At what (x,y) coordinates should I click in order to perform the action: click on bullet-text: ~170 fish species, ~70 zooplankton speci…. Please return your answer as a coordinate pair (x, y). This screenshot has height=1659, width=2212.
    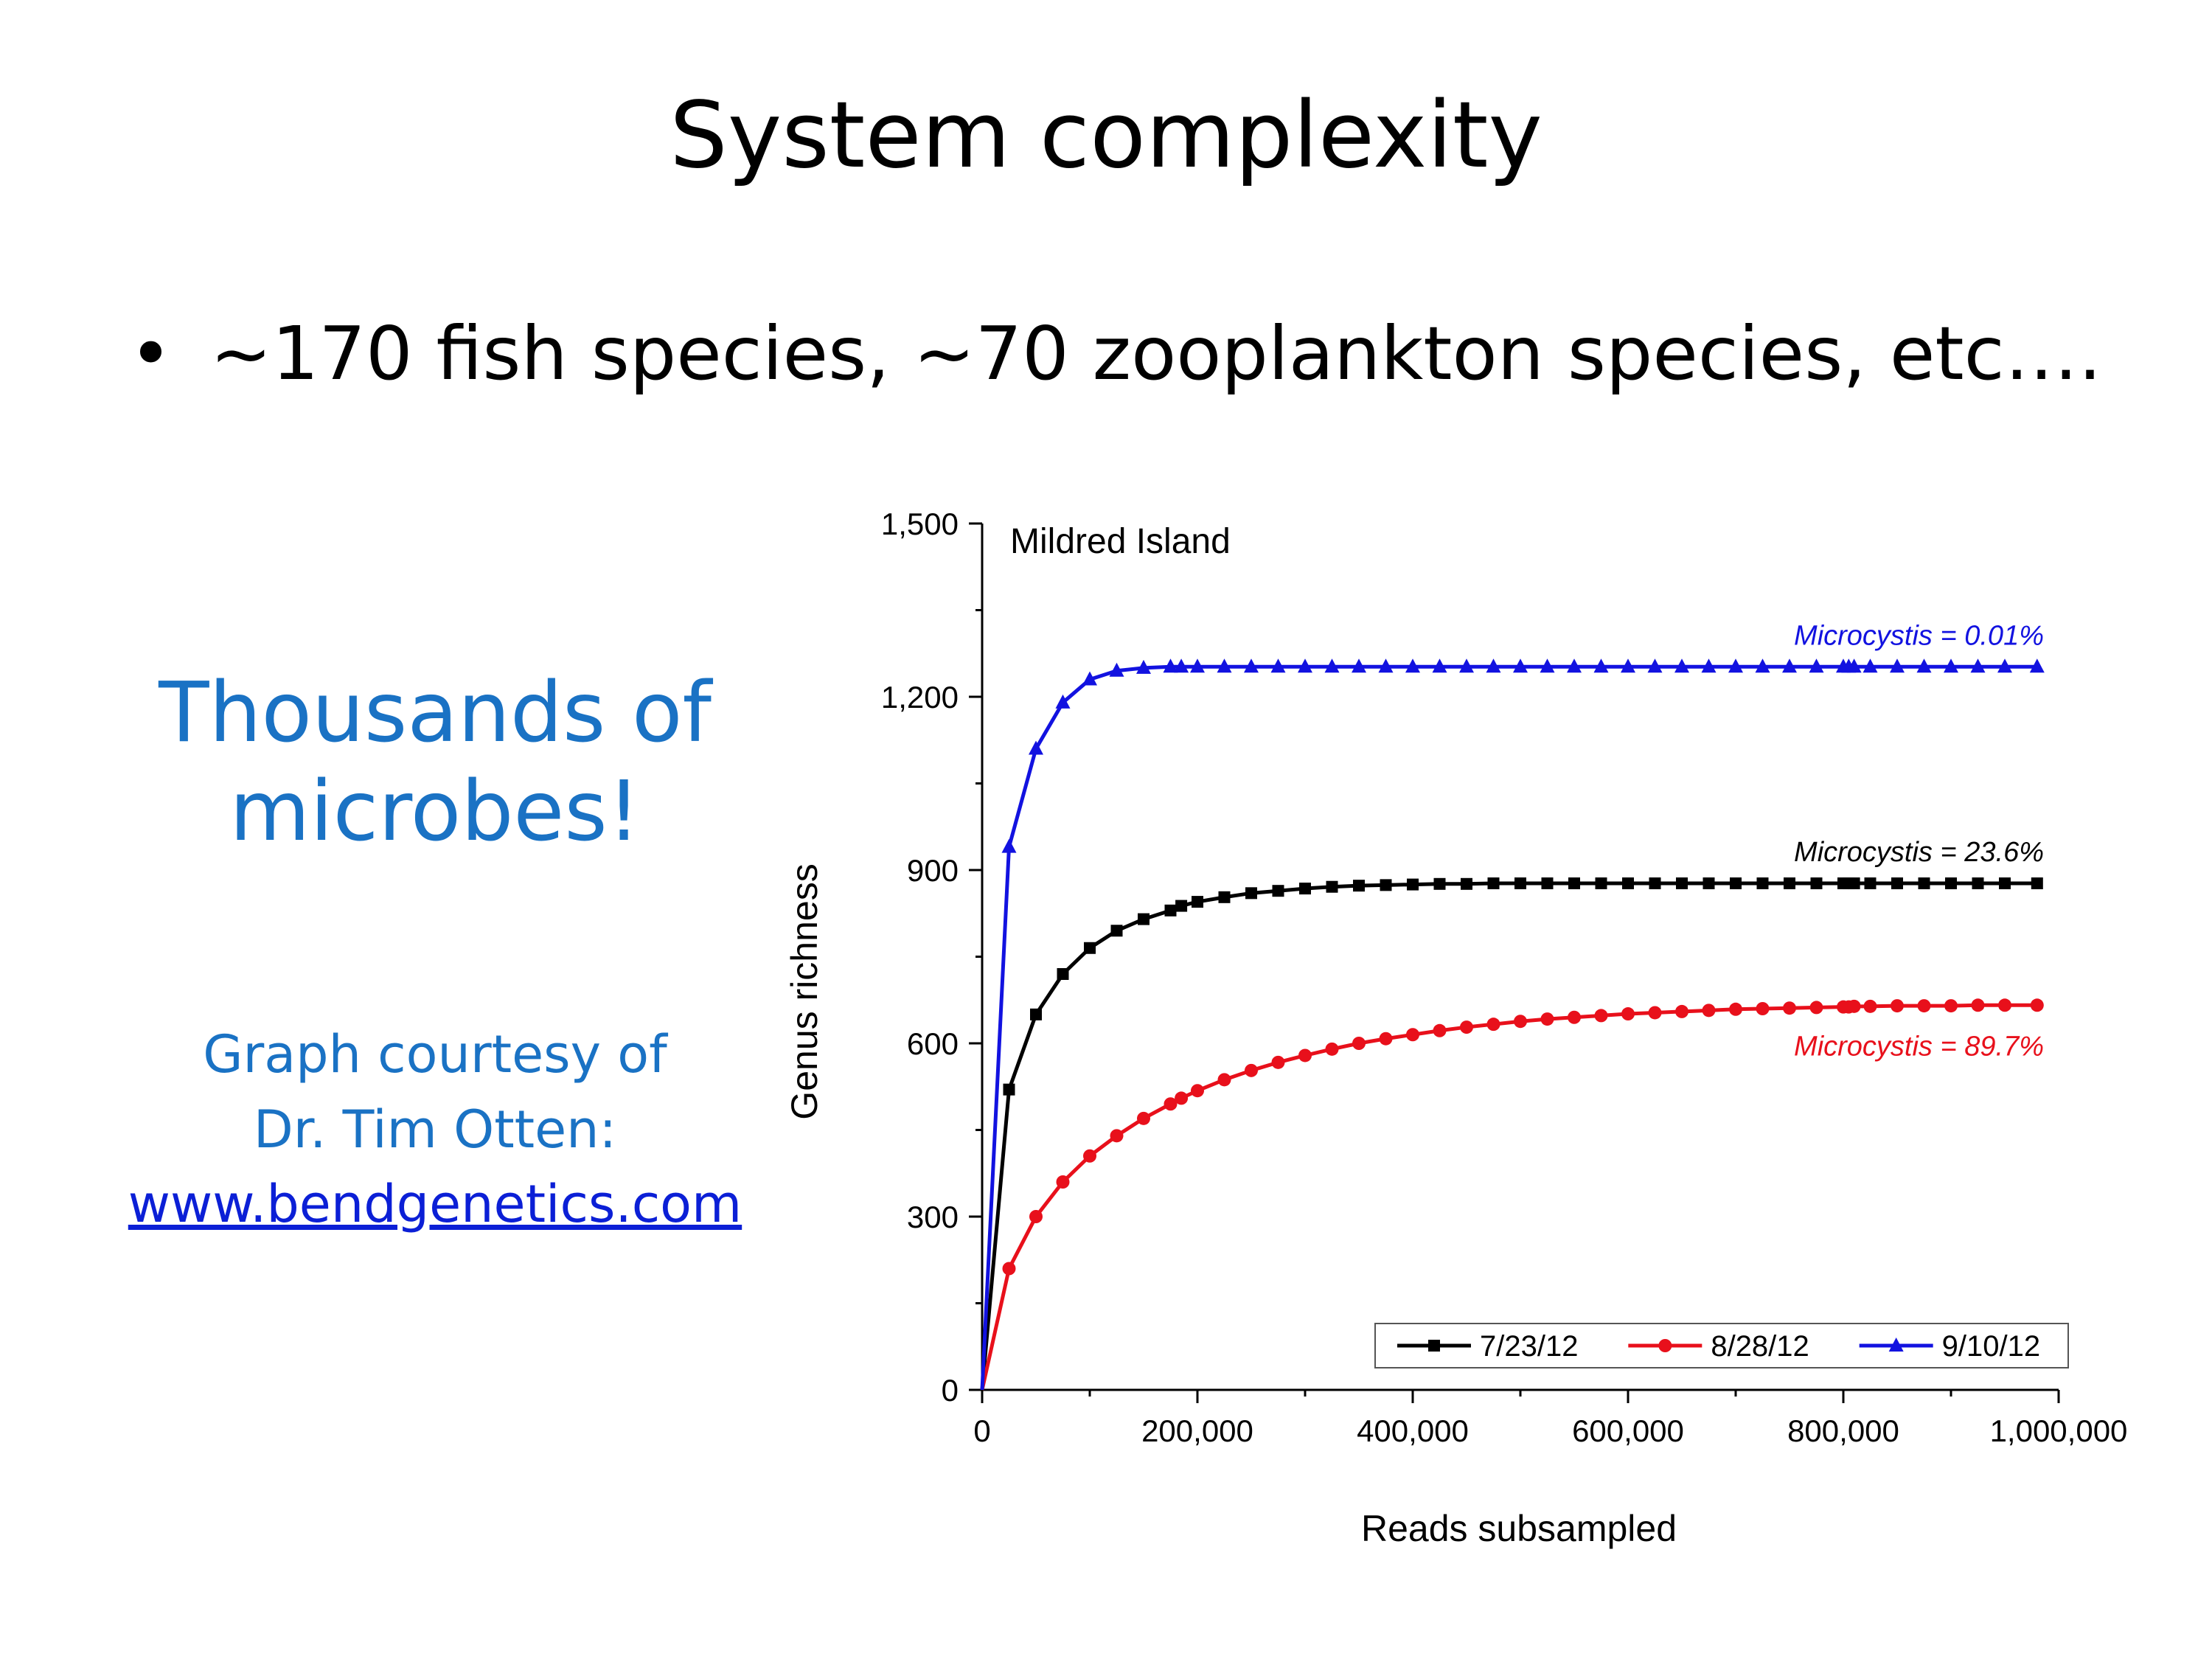
    Looking at the image, I should click on (1156, 353).